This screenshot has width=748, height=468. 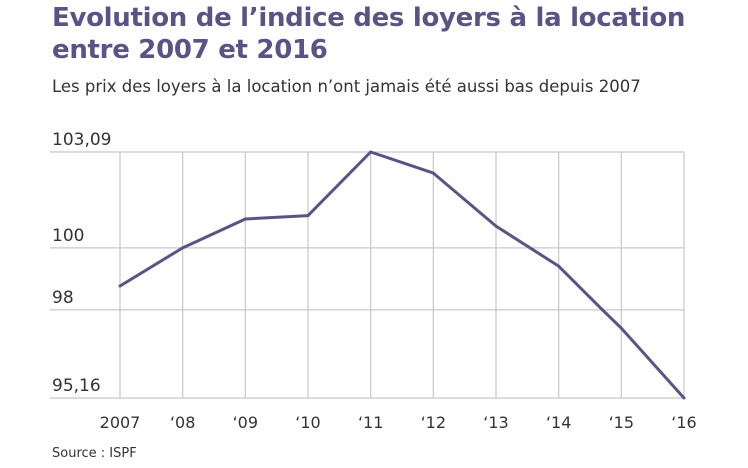 I want to click on x-tick-label: ‘09, so click(x=245, y=422).